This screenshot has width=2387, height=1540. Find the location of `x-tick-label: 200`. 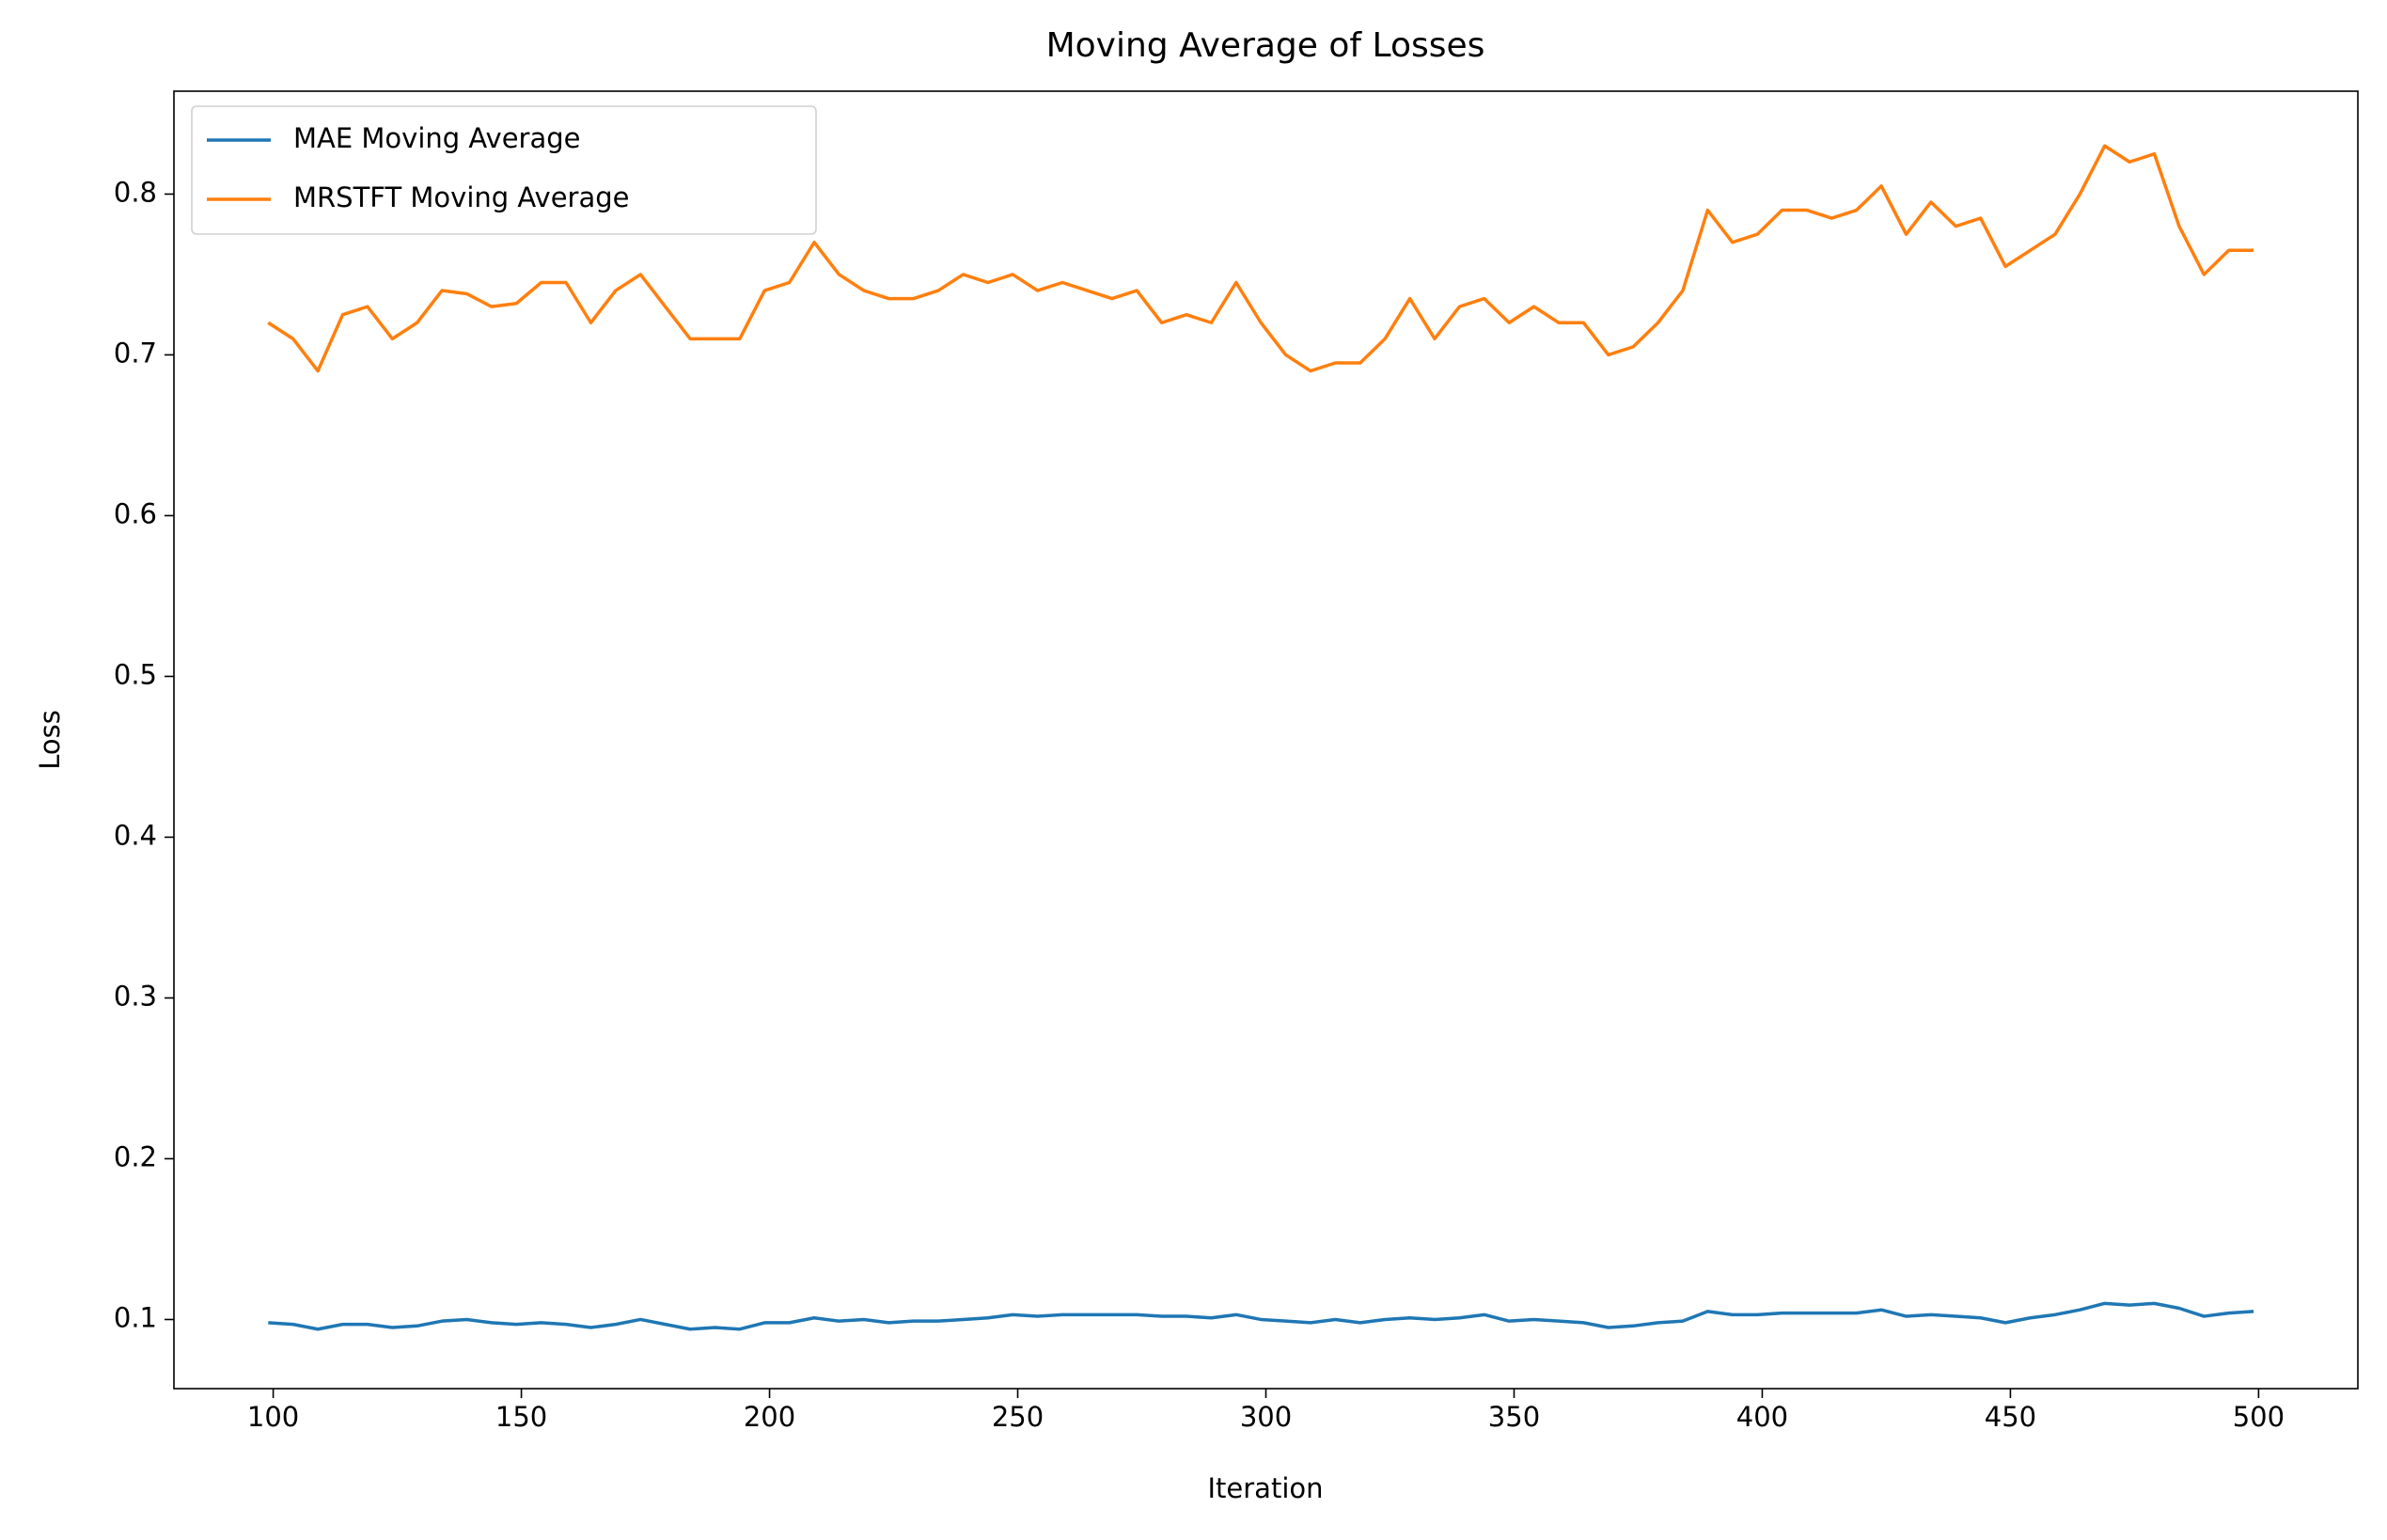

x-tick-label: 200 is located at coordinates (769, 1417).